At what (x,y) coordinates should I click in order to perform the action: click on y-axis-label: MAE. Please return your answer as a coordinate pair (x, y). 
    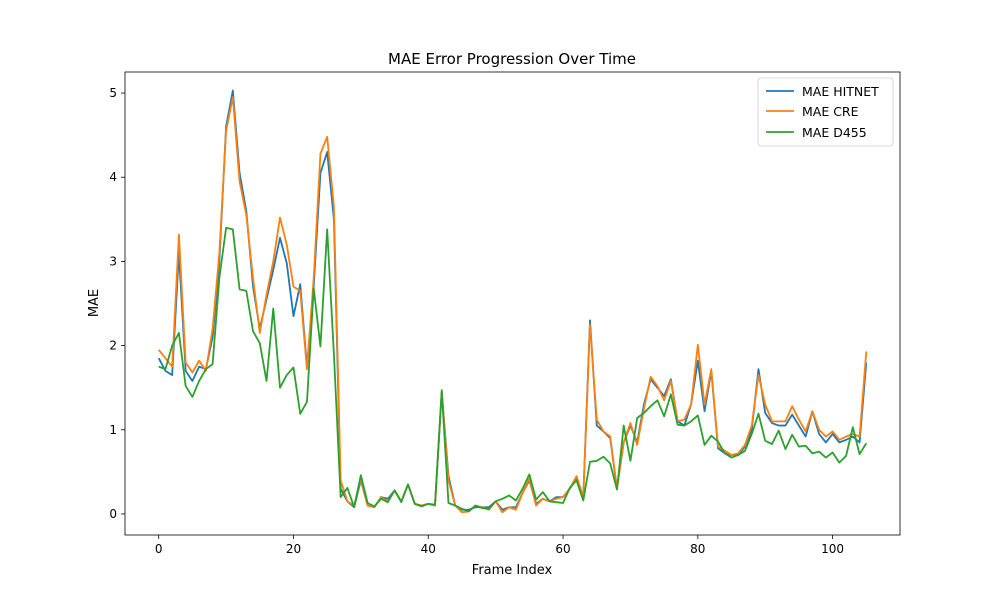
    Looking at the image, I should click on (94, 303).